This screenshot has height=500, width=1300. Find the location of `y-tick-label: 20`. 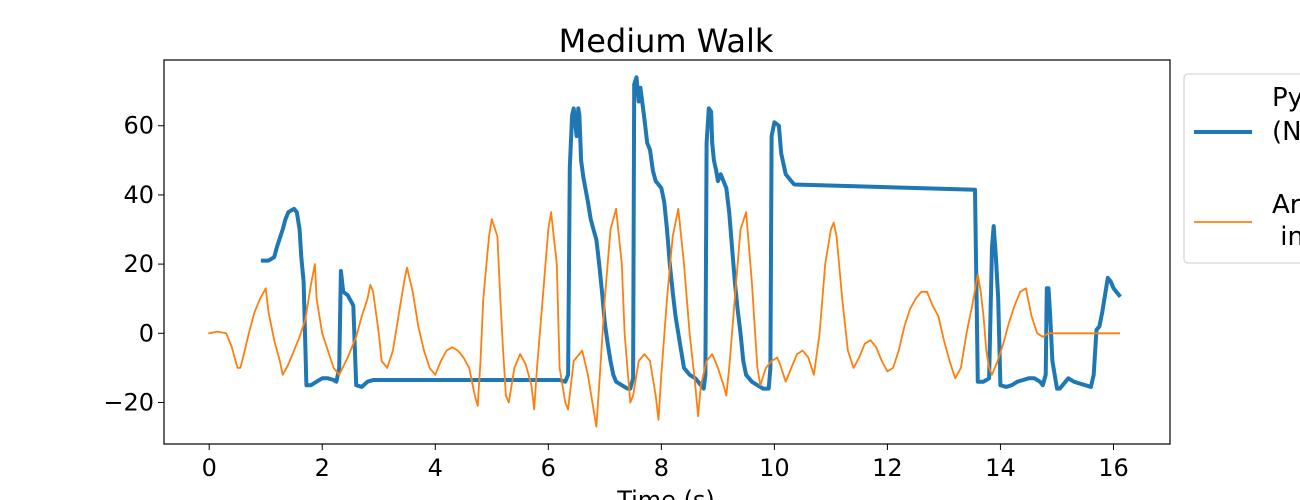

y-tick-label: 20 is located at coordinates (138, 264).